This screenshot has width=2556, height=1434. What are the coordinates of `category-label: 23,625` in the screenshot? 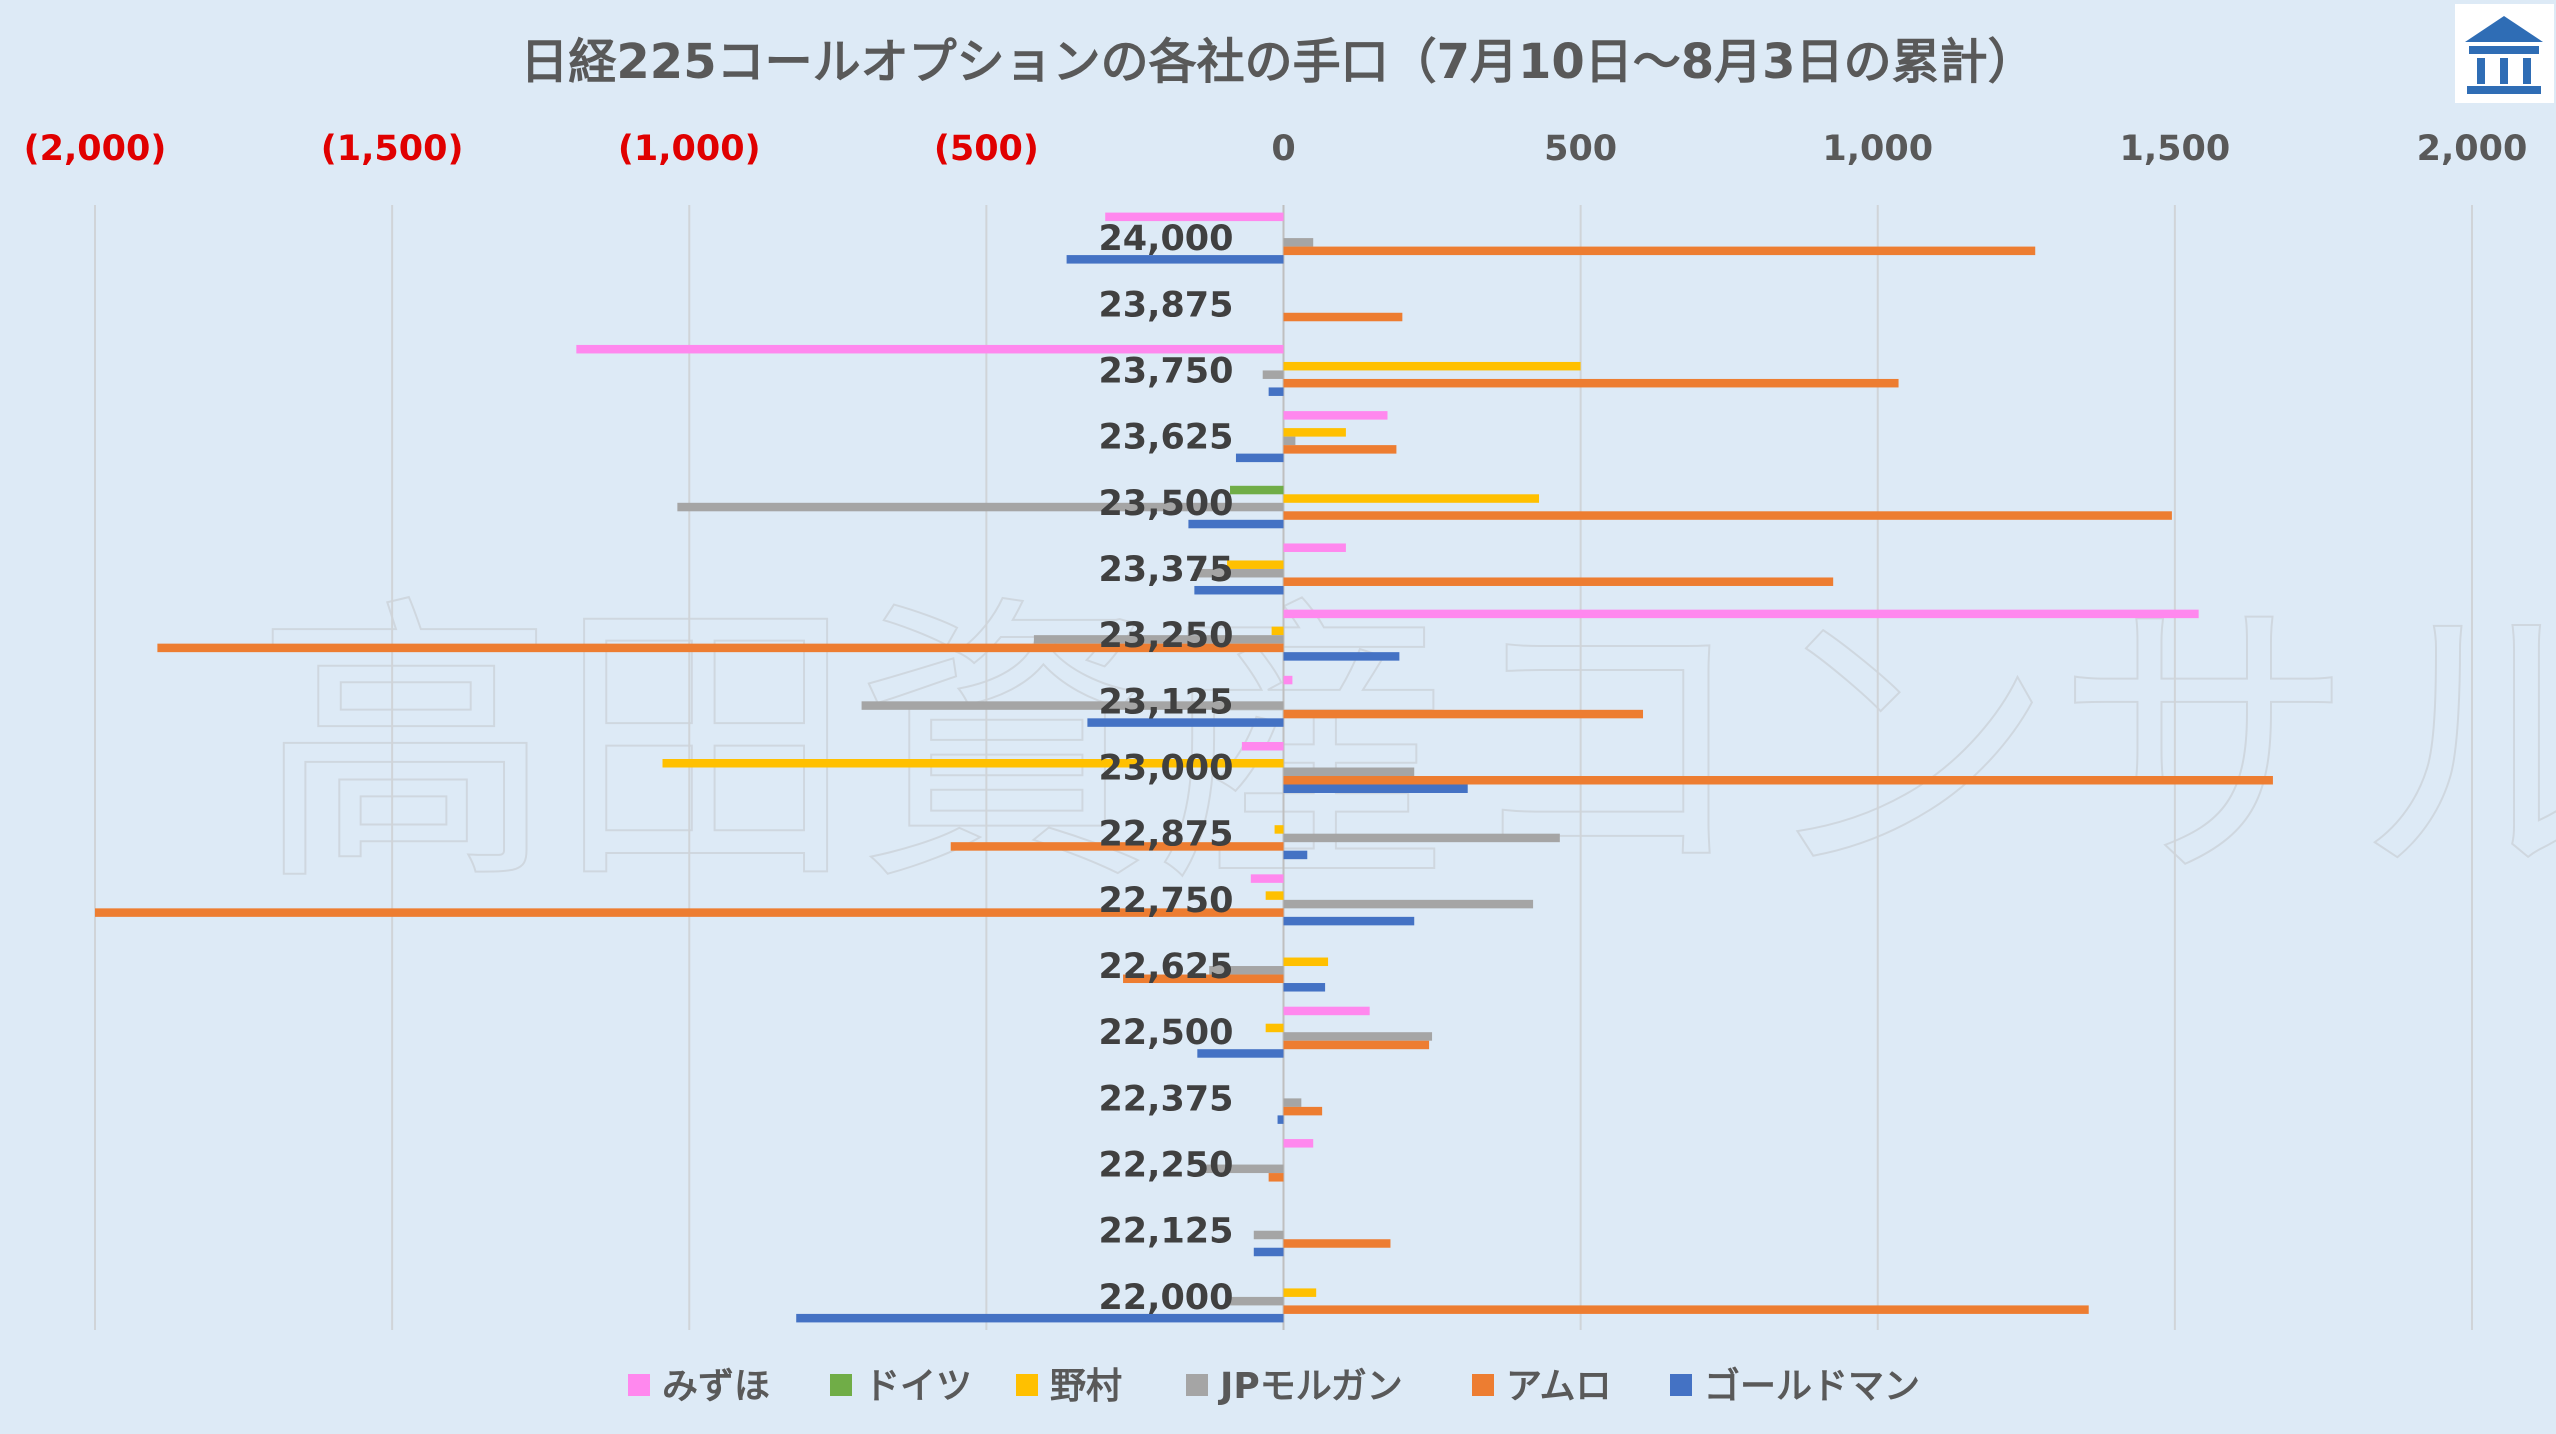 It's located at (1165, 438).